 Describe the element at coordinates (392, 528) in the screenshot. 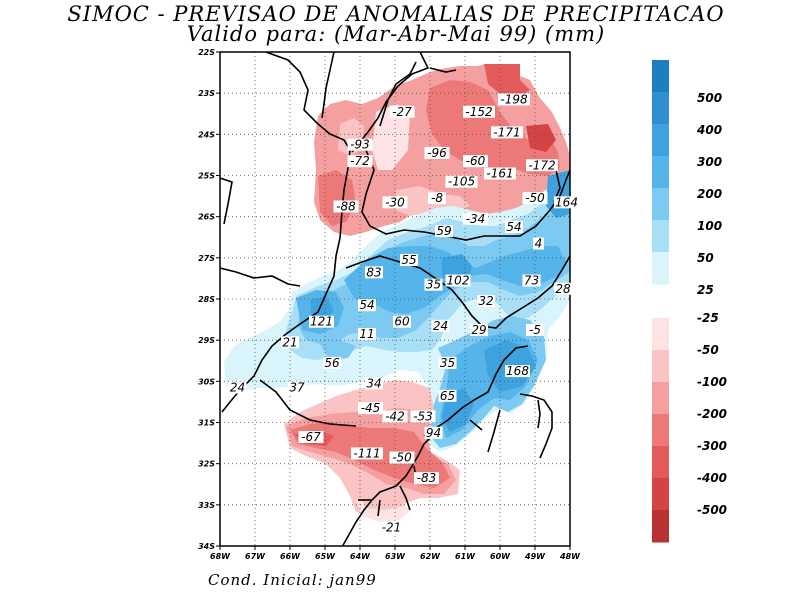

I see `contour-label-text: -21` at that location.